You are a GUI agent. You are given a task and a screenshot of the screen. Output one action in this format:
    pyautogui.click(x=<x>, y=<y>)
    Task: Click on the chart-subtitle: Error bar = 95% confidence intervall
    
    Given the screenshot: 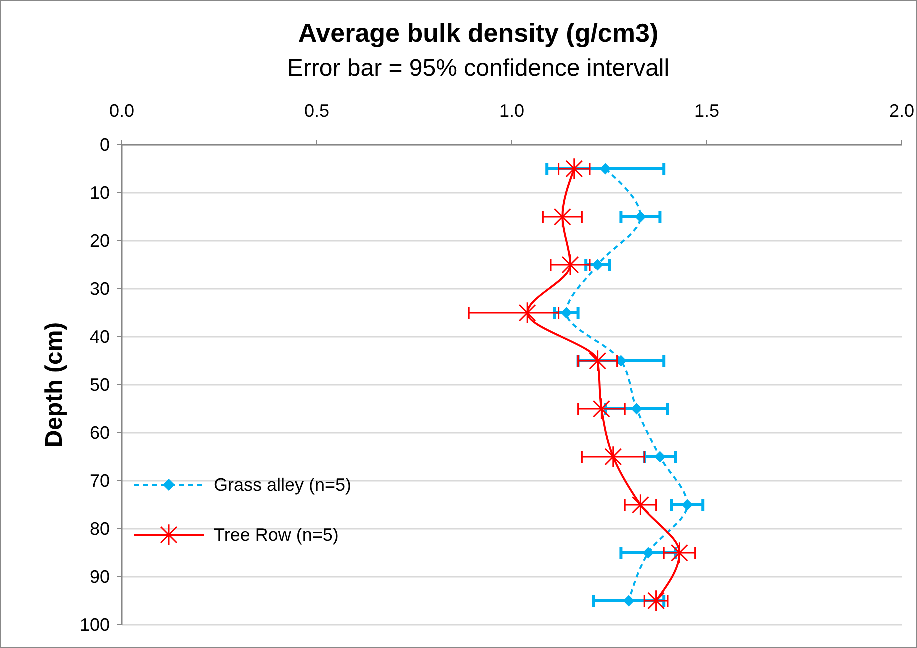 What is the action you would take?
    pyautogui.click(x=478, y=68)
    